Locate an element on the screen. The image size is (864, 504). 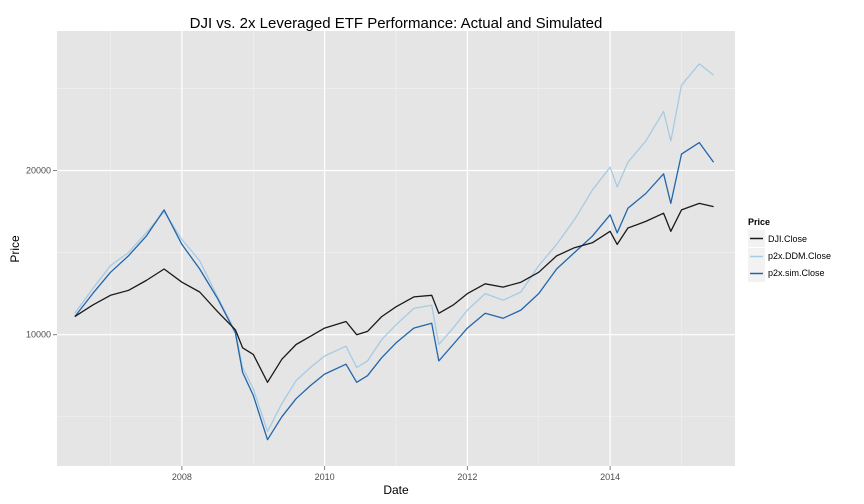
x-tick-label: 2010 is located at coordinates (325, 477).